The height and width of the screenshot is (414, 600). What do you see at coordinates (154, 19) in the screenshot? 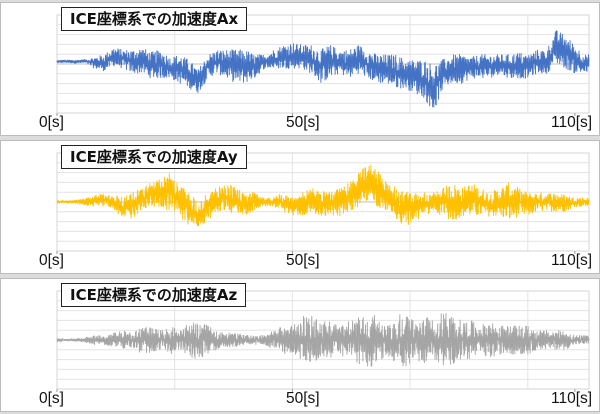
I see `chart-title-ax: ICE座標系での加速度Ax` at bounding box center [154, 19].